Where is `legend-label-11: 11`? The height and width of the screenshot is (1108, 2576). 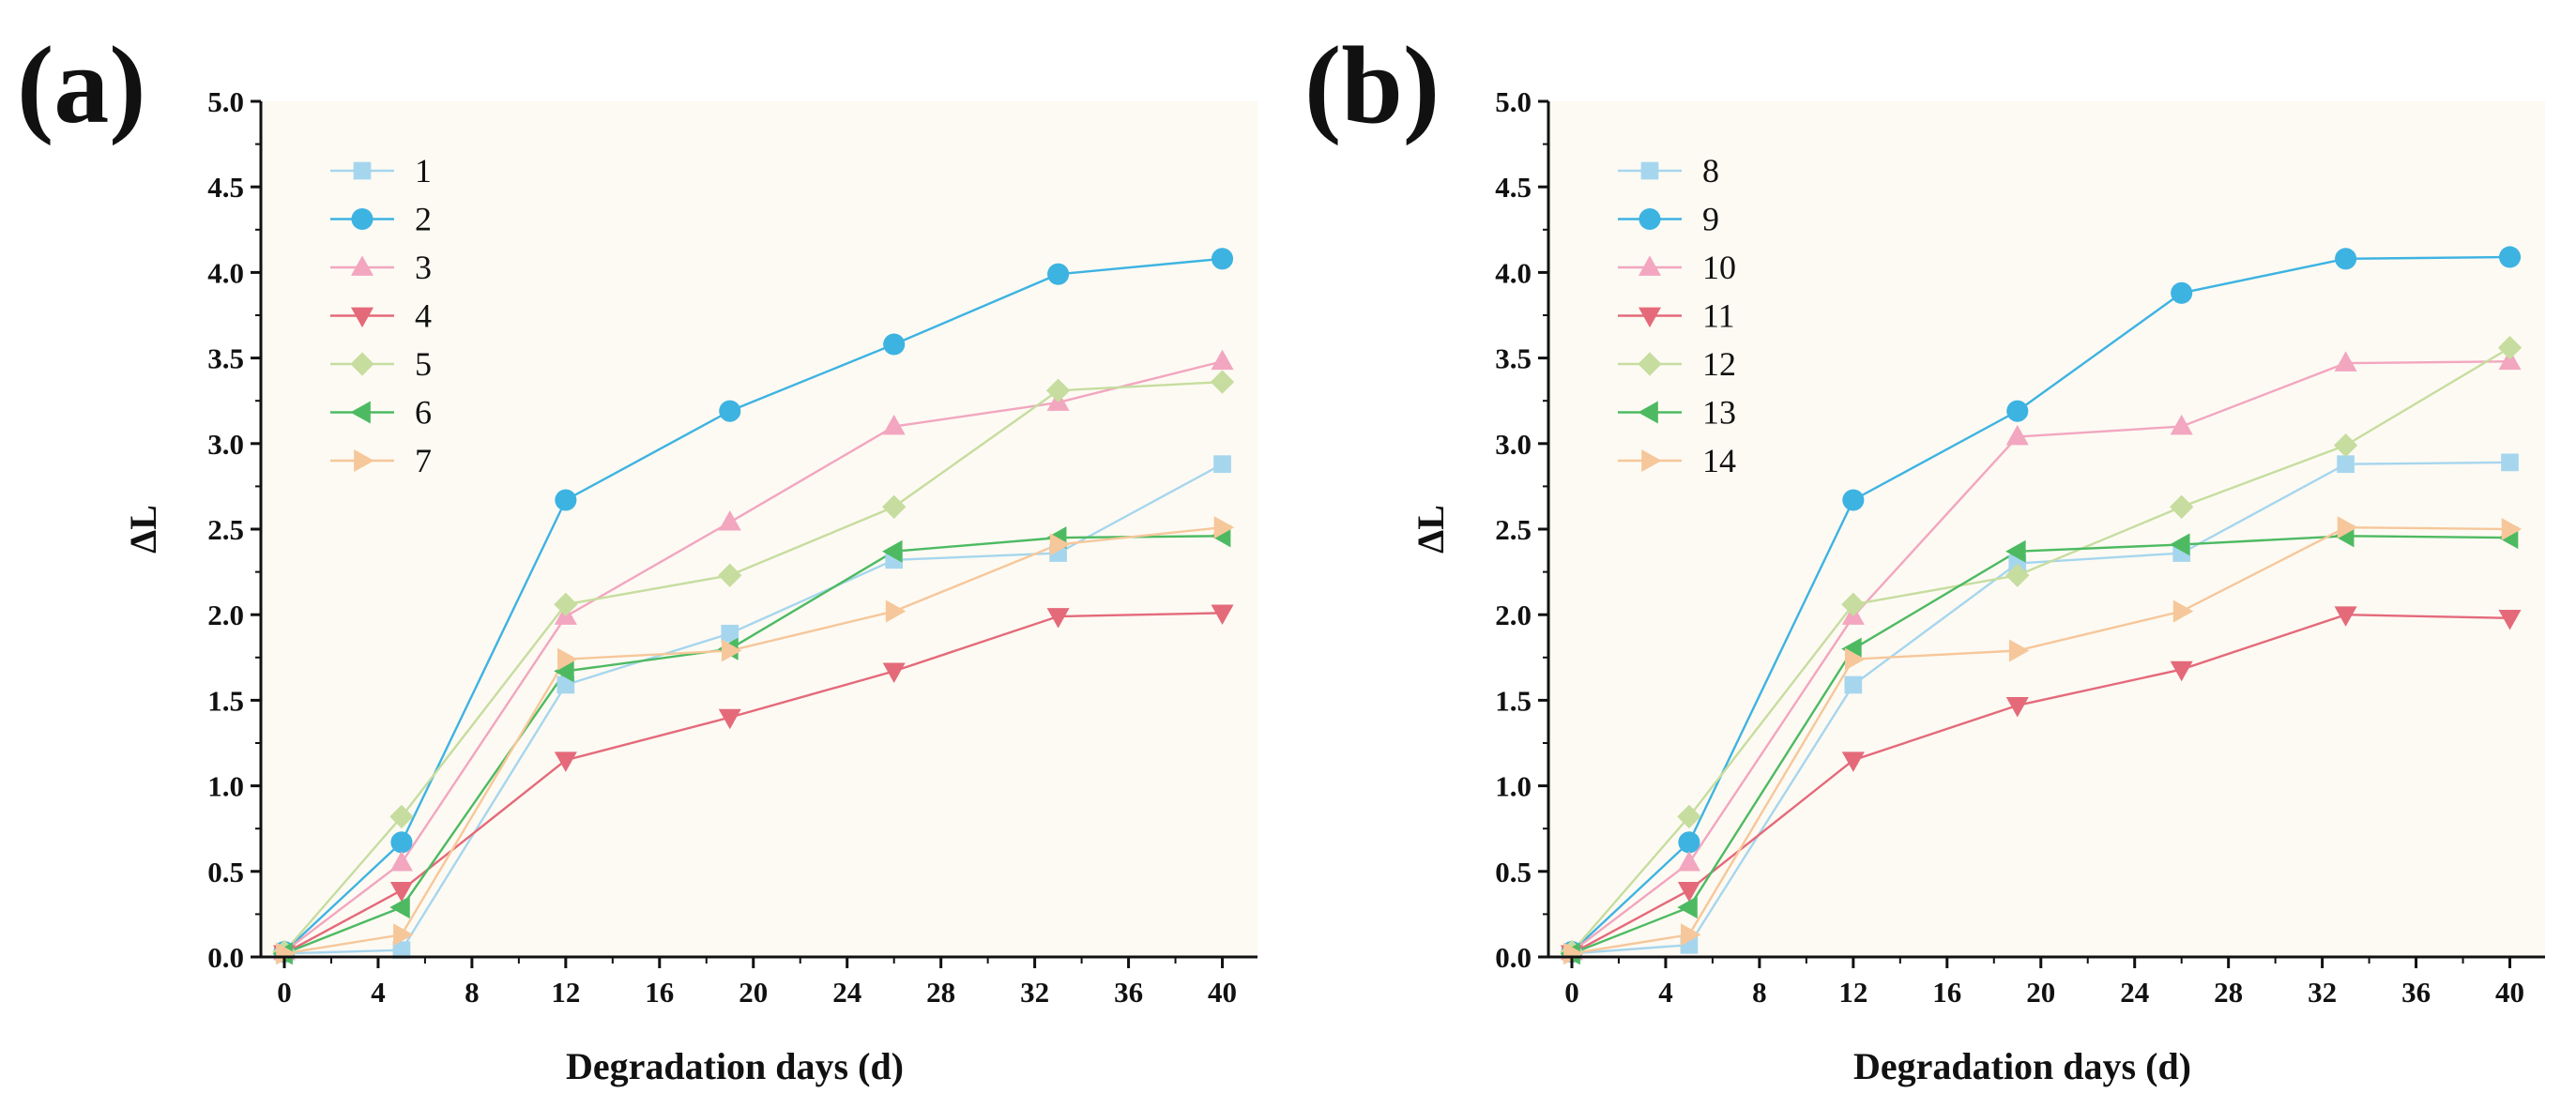
legend-label-11: 11 is located at coordinates (1718, 316).